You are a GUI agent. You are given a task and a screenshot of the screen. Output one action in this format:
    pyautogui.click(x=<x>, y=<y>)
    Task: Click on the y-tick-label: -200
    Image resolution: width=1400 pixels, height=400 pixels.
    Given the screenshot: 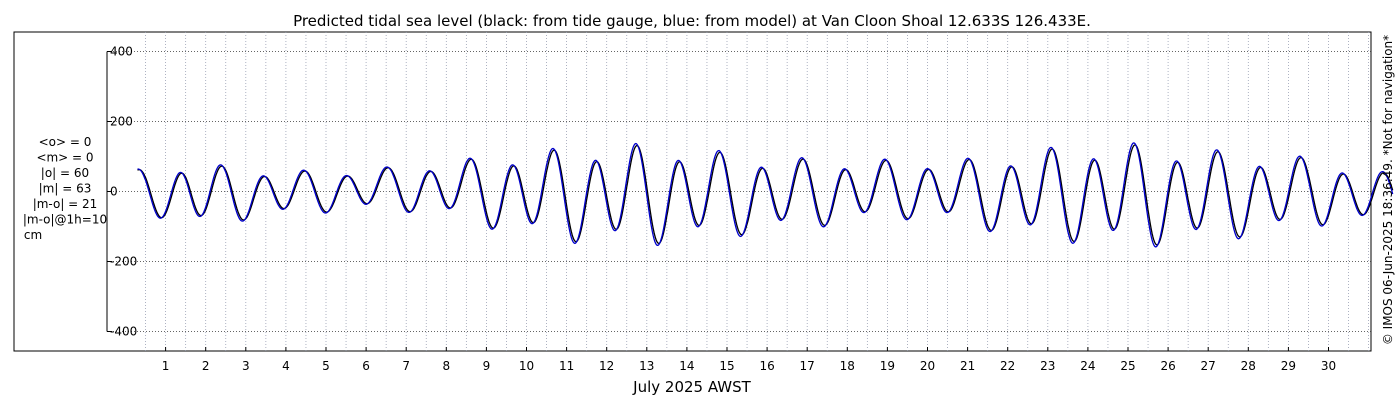 What is the action you would take?
    pyautogui.click(x=123, y=262)
    